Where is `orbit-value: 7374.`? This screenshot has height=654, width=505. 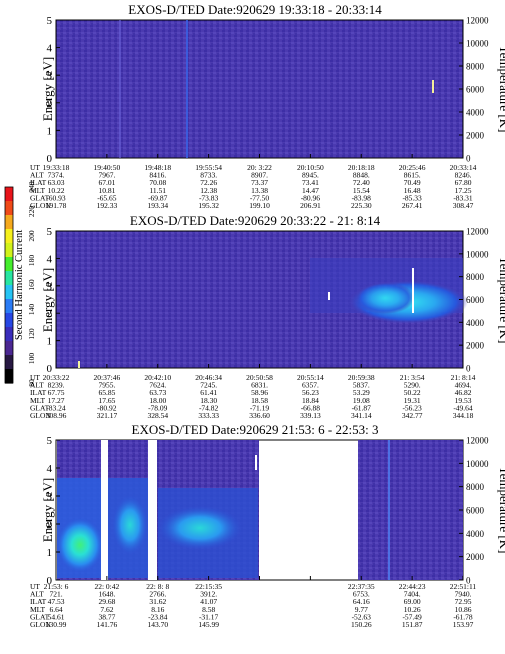
orbit-value: 7374. is located at coordinates (56, 175).